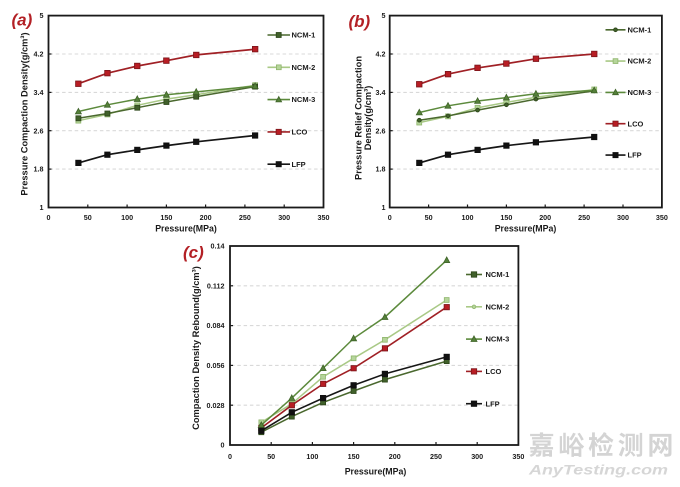 The image size is (680, 487). Describe the element at coordinates (368, 118) in the screenshot. I see `svg-text: Density(g/cm³)` at that location.